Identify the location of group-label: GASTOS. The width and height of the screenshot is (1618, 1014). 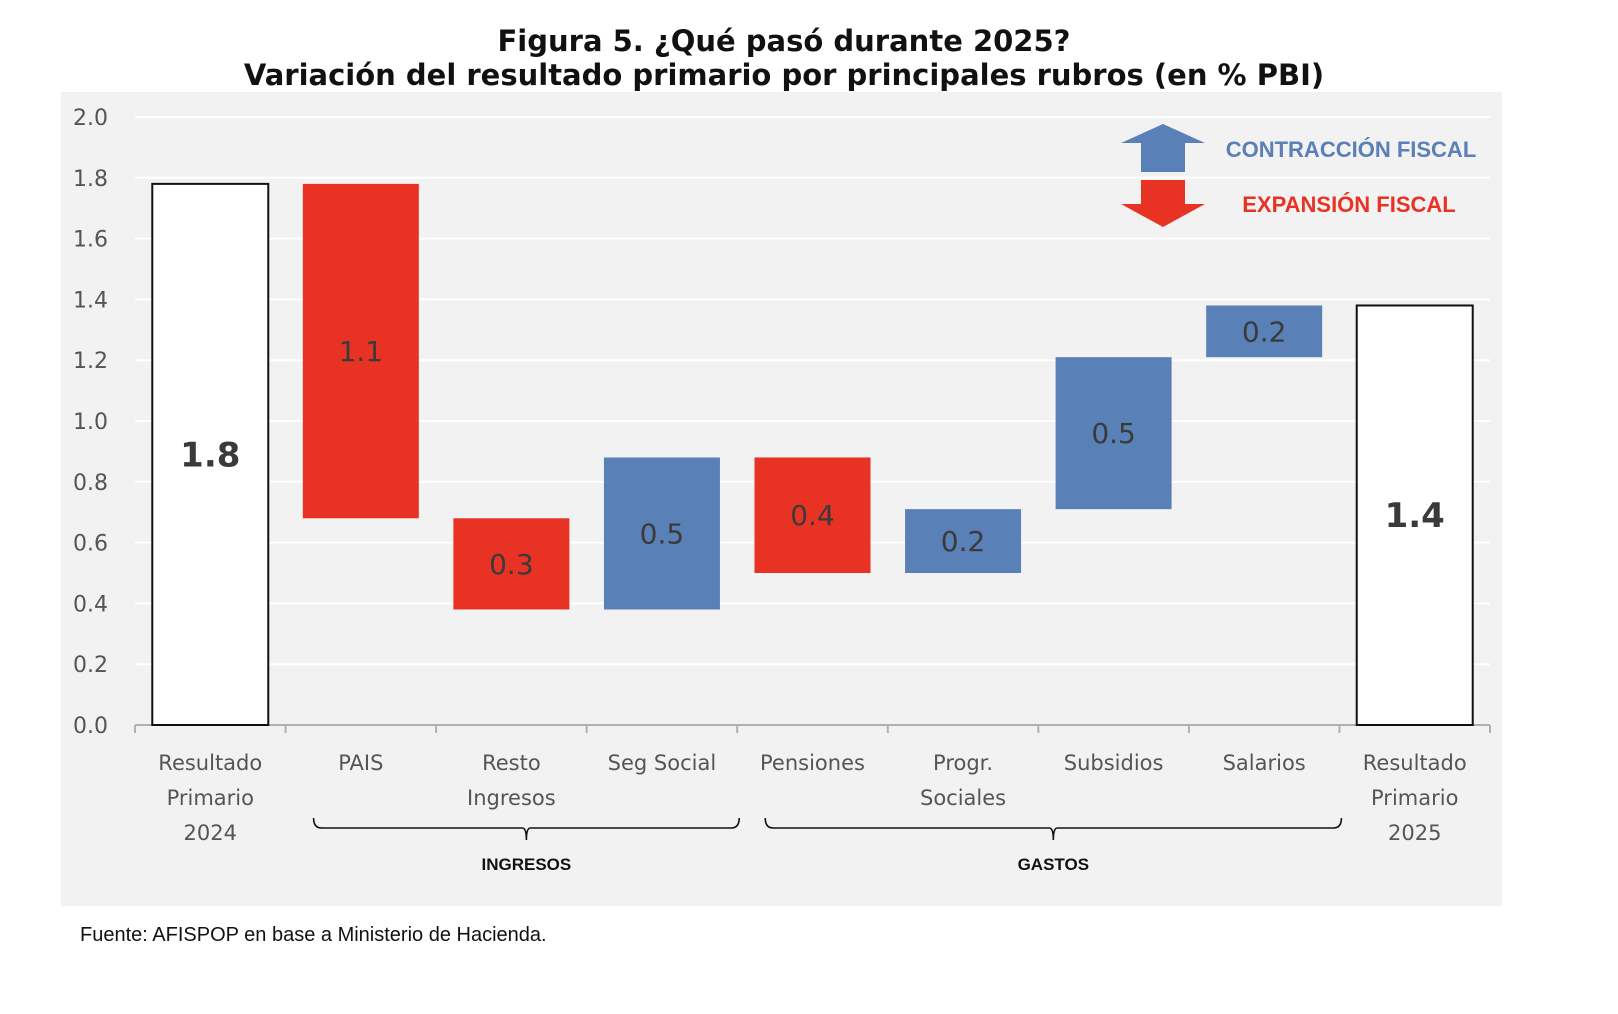
(1053, 864).